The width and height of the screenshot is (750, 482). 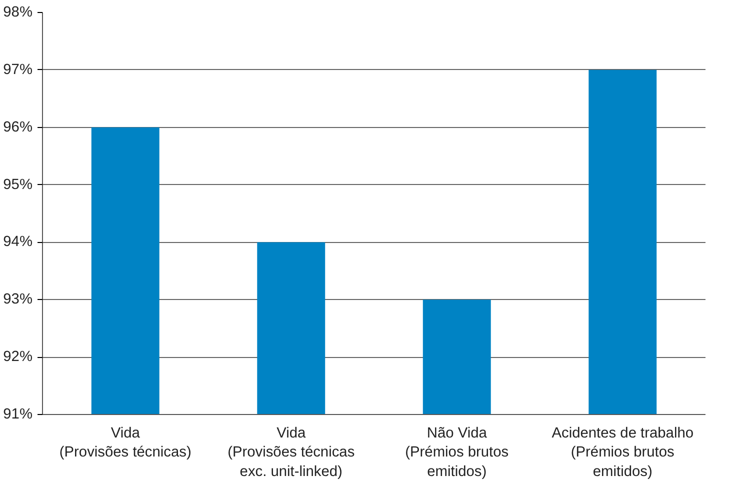 I want to click on x-tick-label: Vida (Provisões técnicas exc. unit-linked), so click(x=291, y=453).